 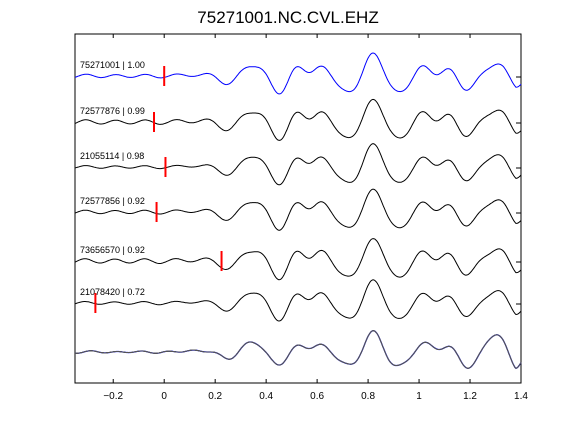 I want to click on x-tick-label: −0.2, so click(x=113, y=396).